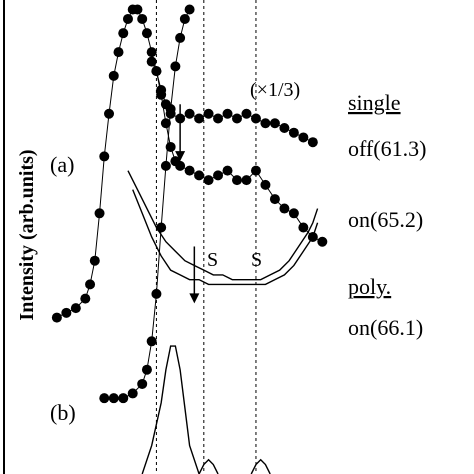  Describe the element at coordinates (63, 412) in the screenshot. I see `panel-label-b: (b)` at that location.